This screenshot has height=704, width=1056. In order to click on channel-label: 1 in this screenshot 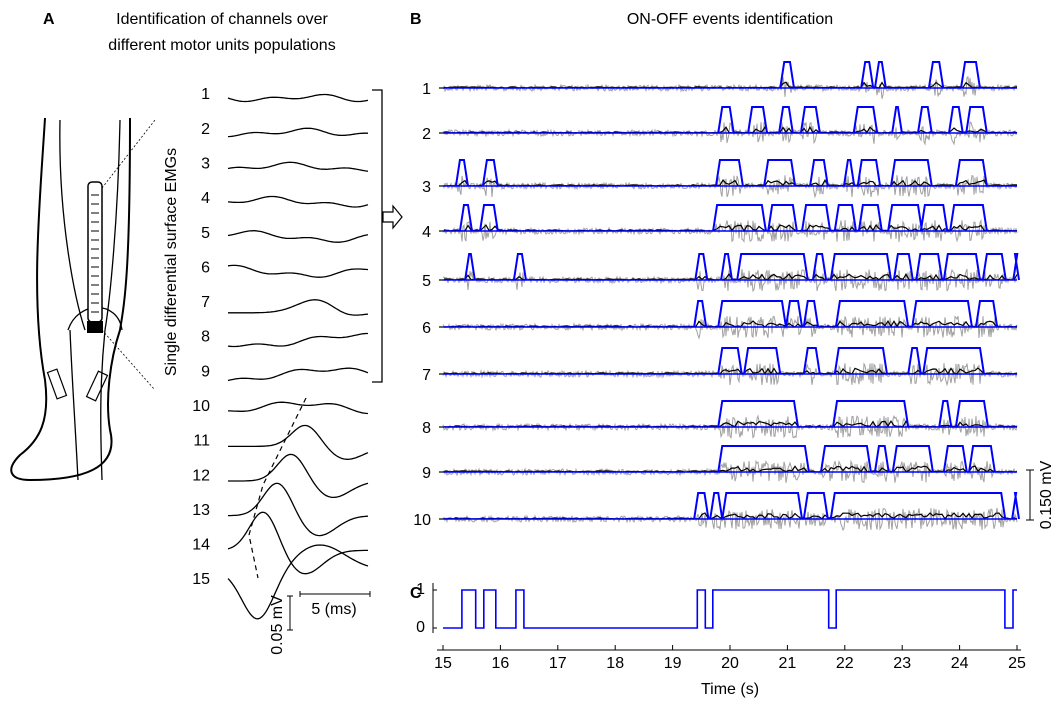, I will do `click(426, 89)`.